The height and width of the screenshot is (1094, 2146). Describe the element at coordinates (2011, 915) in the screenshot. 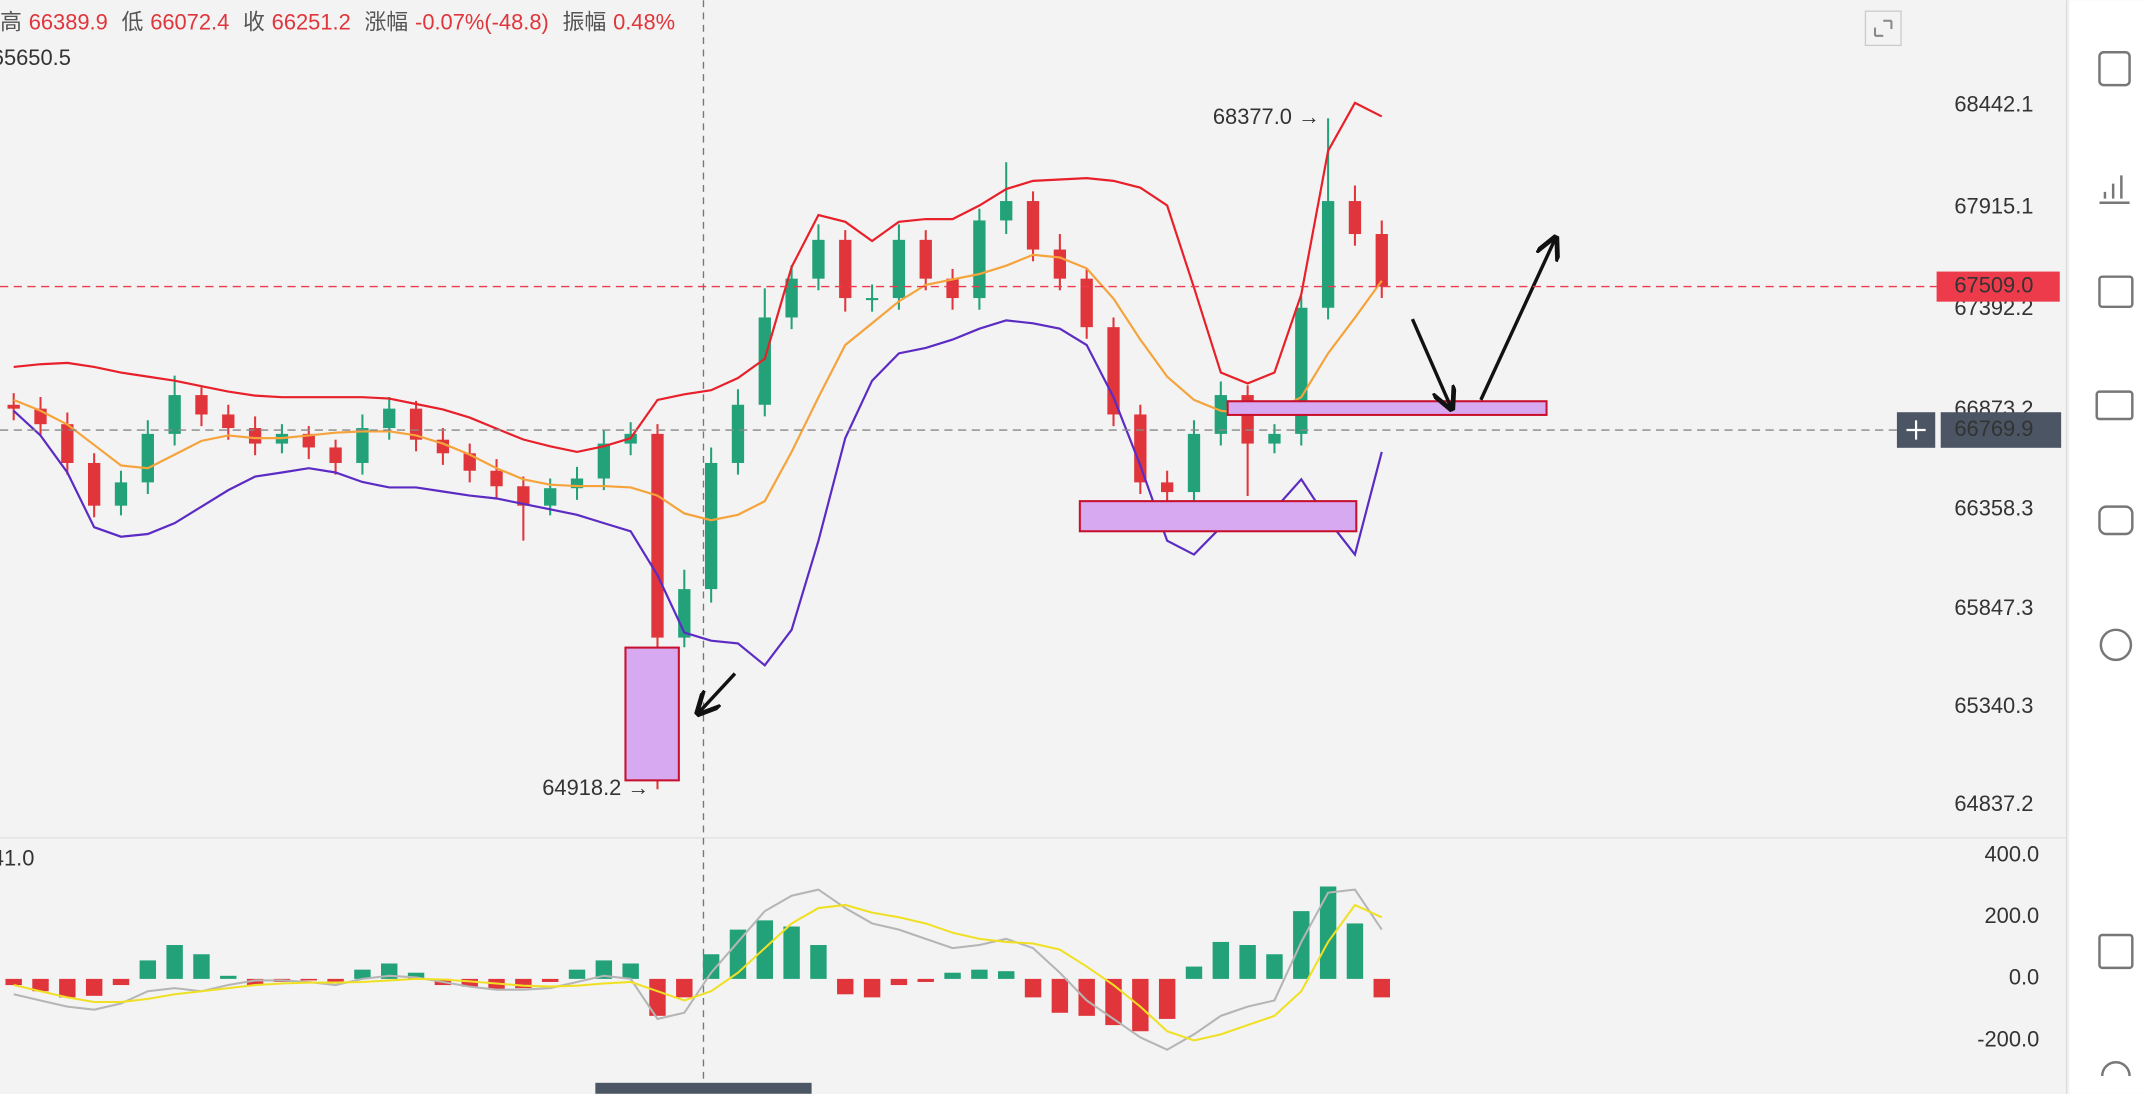

I see `macd-tick-label: 200.0` at that location.